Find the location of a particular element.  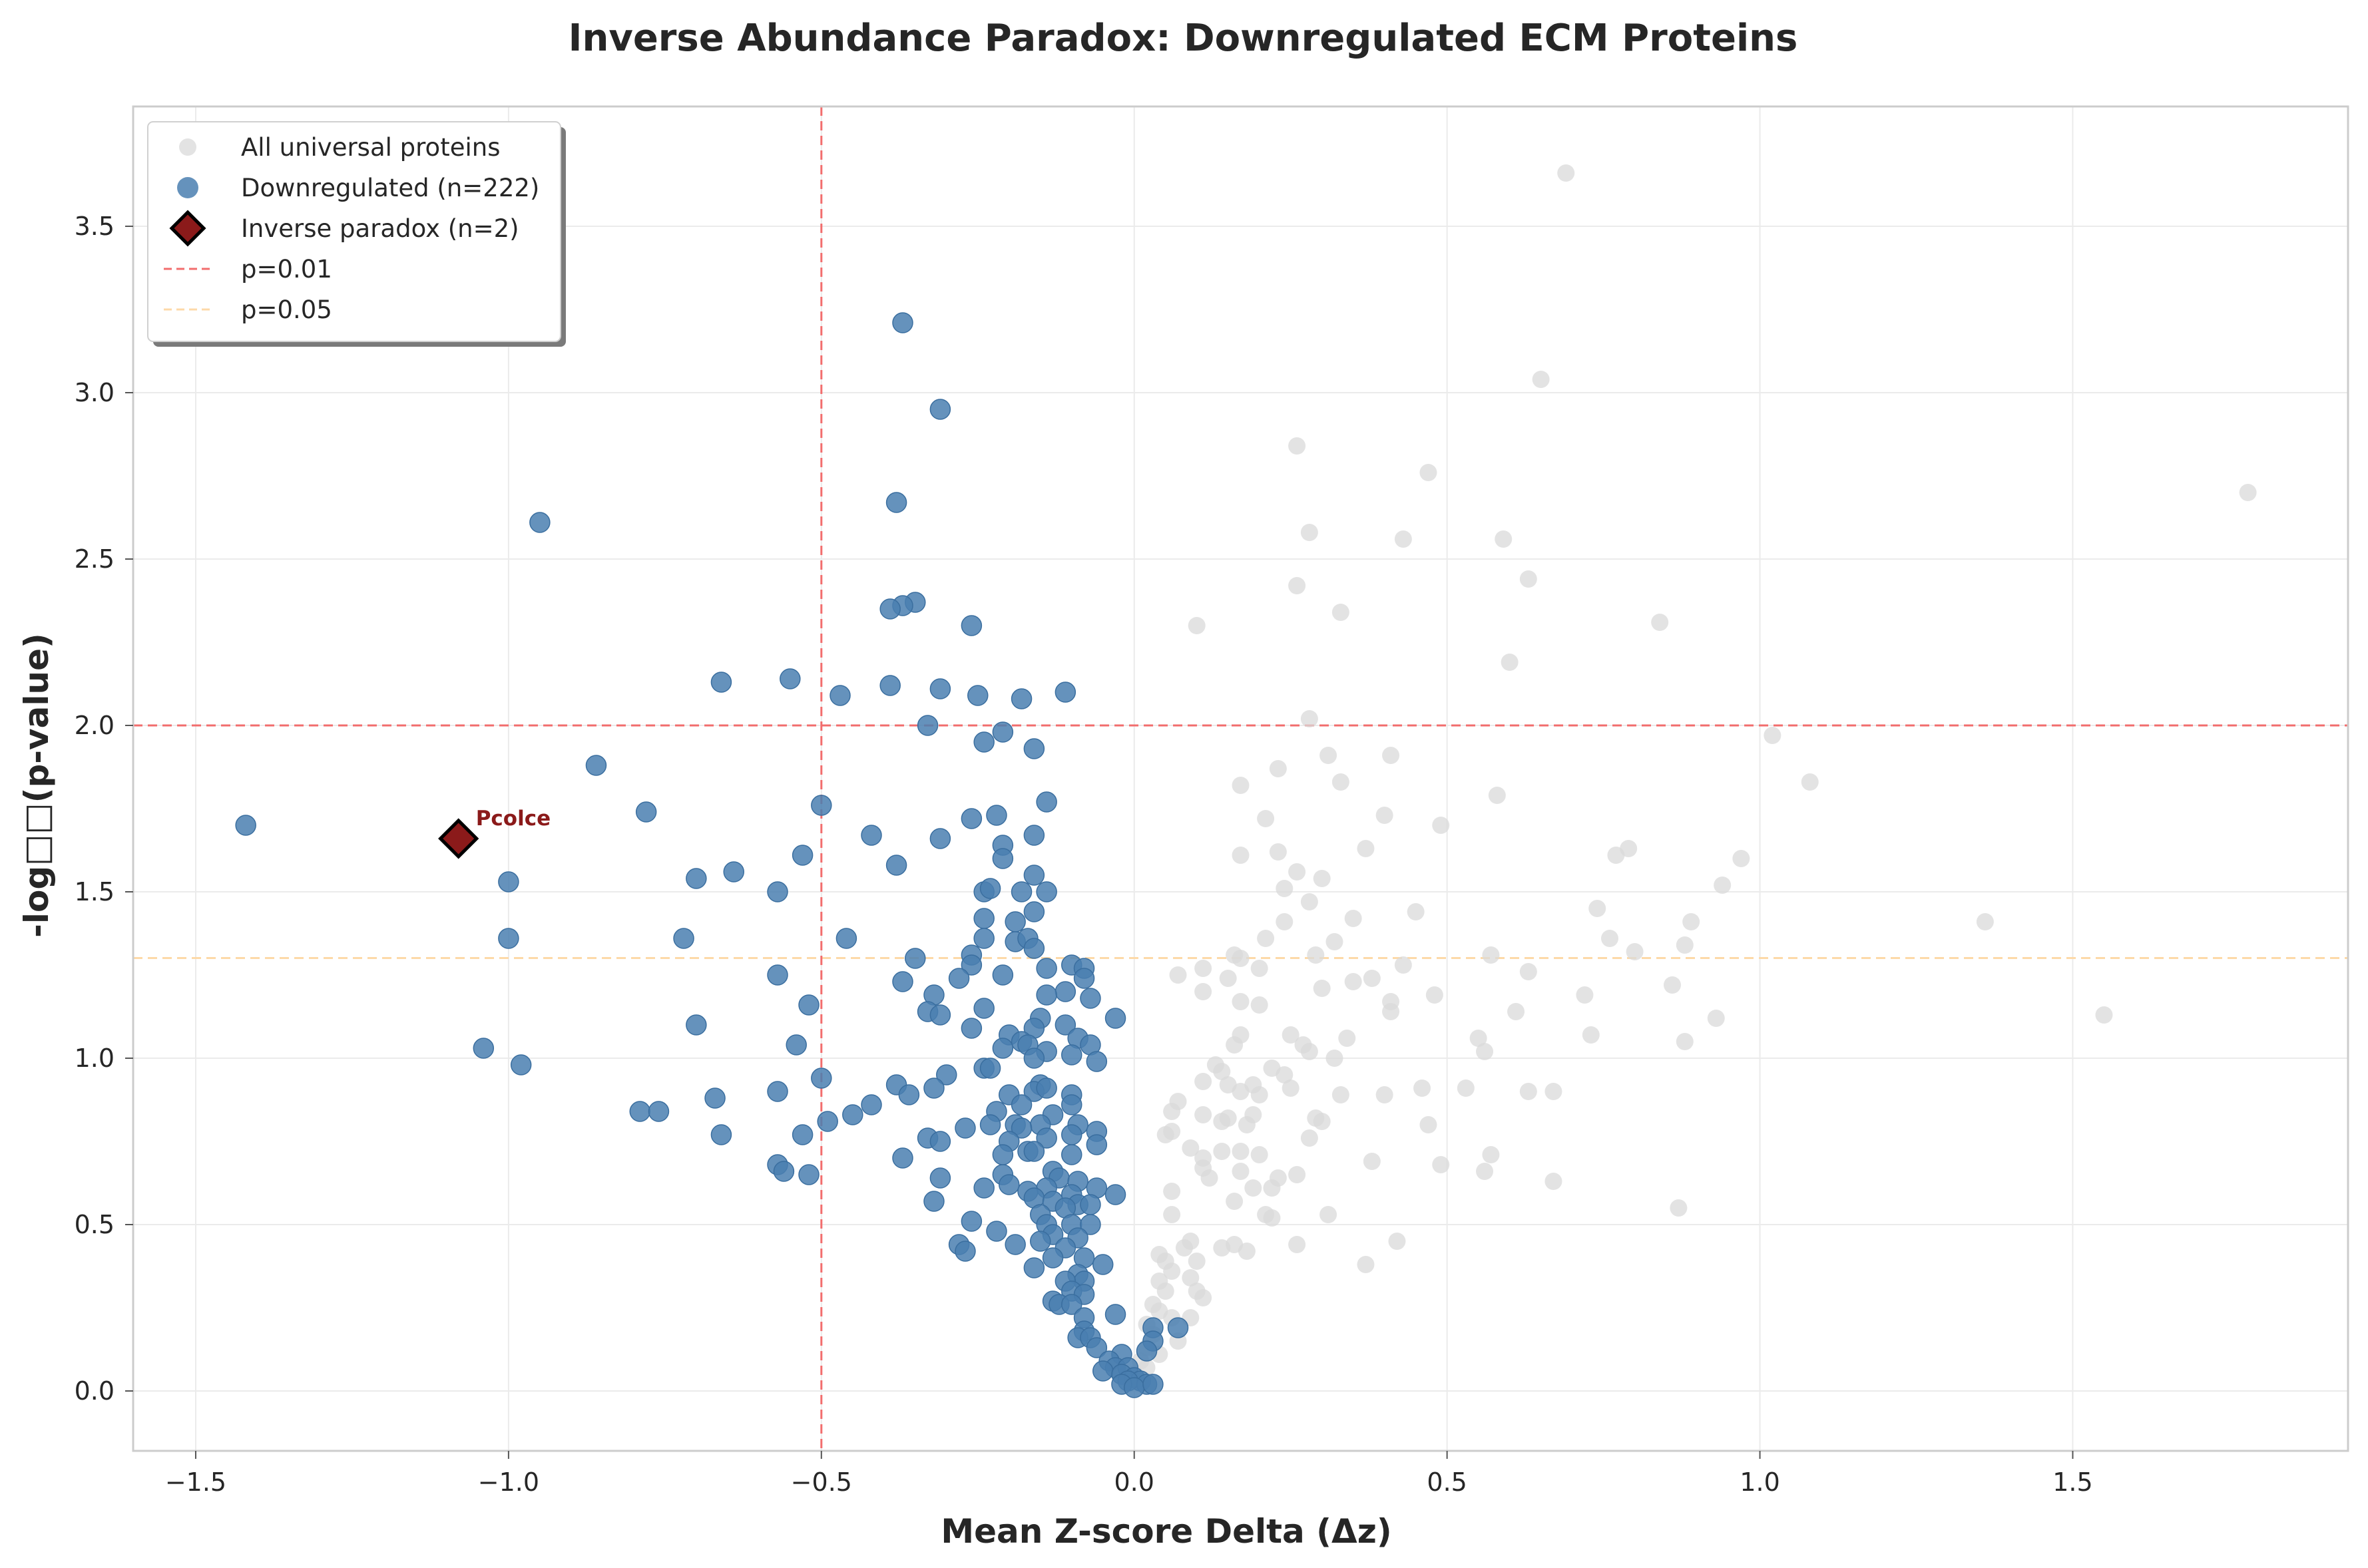

point-inverse-paradox is located at coordinates (458, 838).